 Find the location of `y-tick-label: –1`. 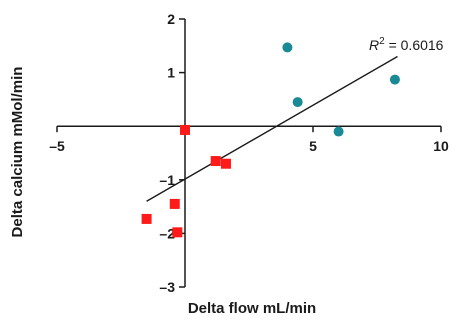

y-tick-label: –1 is located at coordinates (167, 180).